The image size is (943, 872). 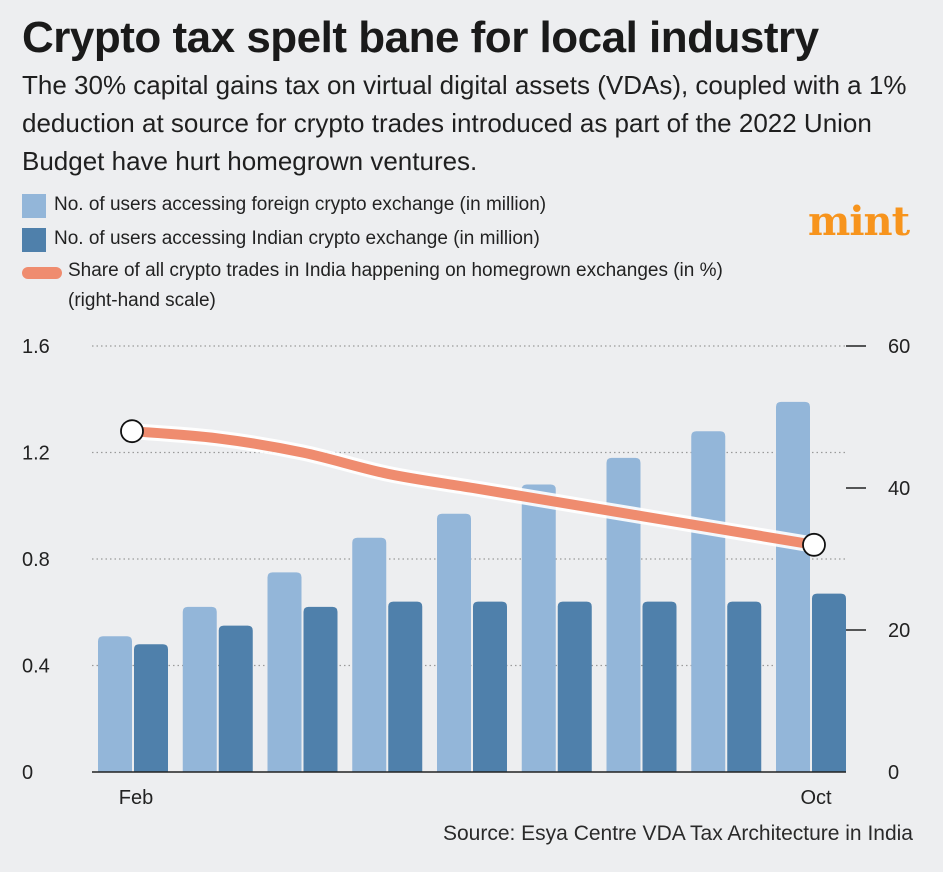 I want to click on legend-swatch-foreign, so click(x=34, y=206).